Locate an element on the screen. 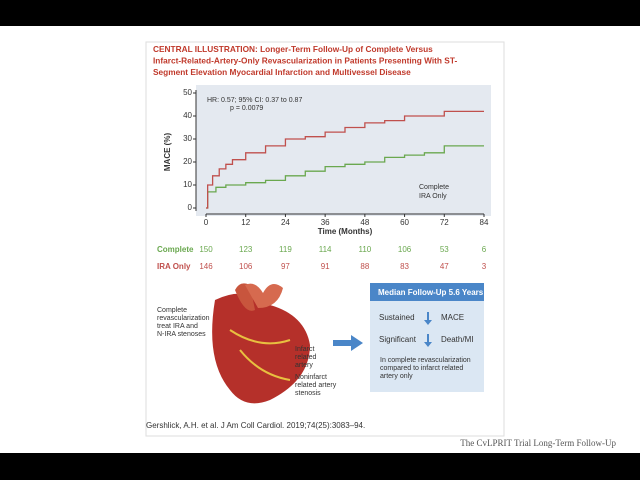 The image size is (640, 480). summary-outcome: Death/MI is located at coordinates (457, 339).